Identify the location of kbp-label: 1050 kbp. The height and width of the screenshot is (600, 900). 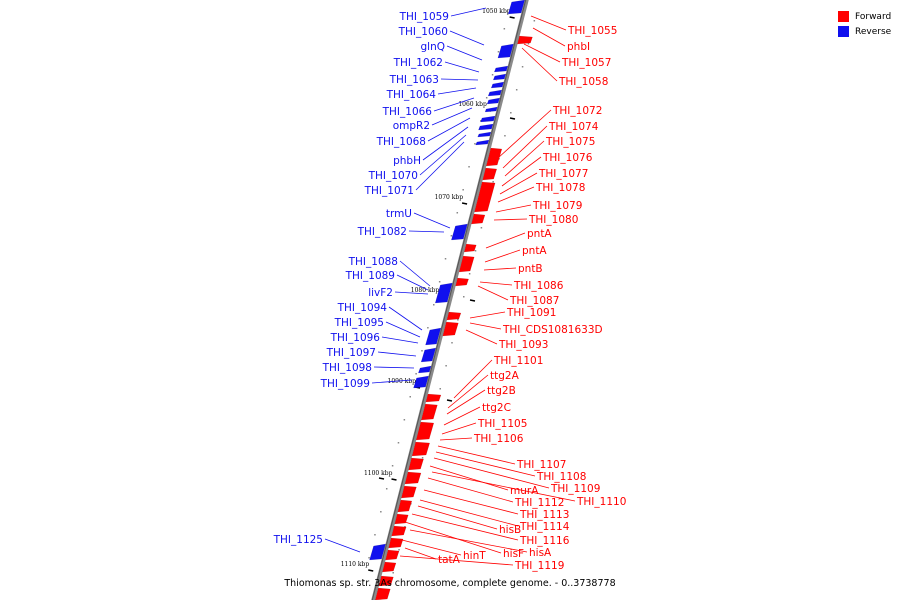
(496, 11).